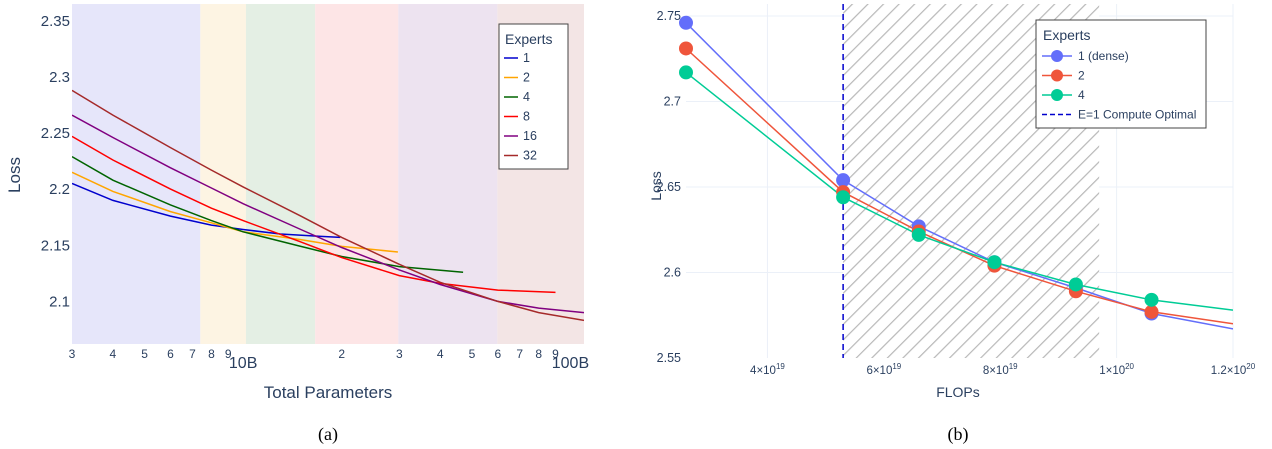 The height and width of the screenshot is (449, 1272). What do you see at coordinates (55, 133) in the screenshot?
I see `y-tick-label: 2.25` at bounding box center [55, 133].